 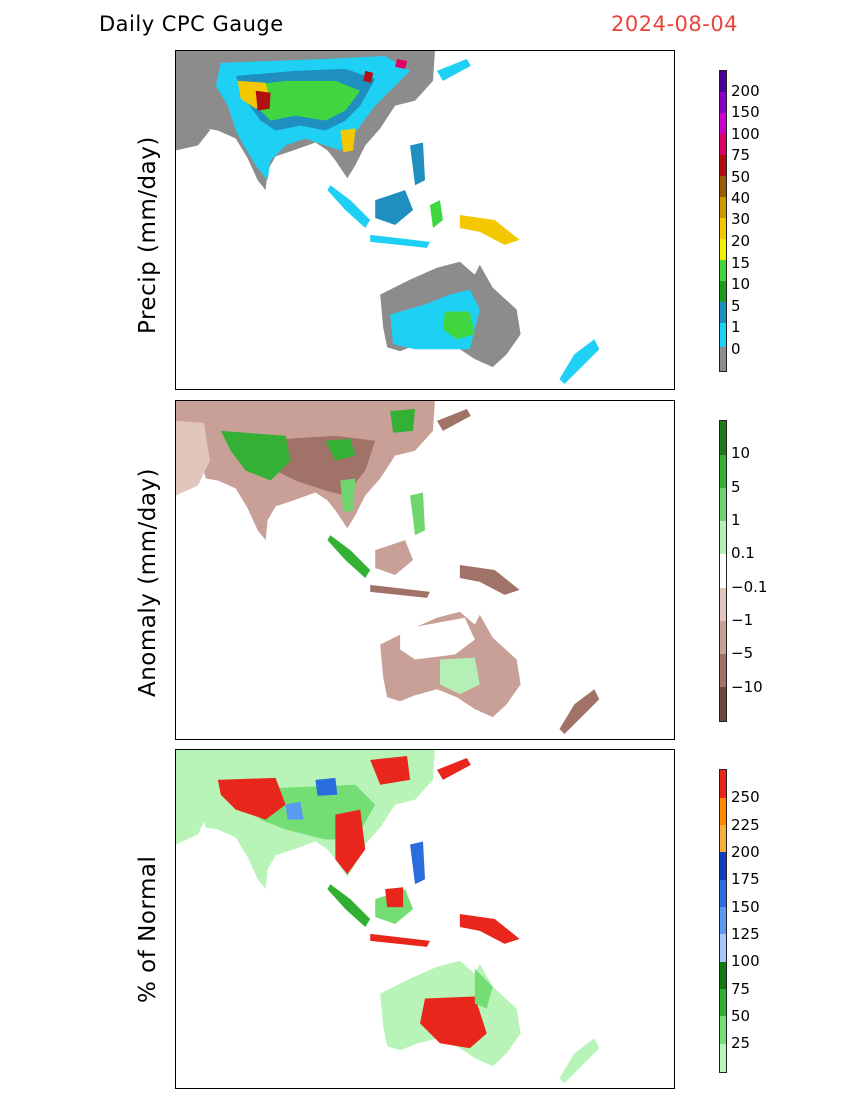 I want to click on precip-tick-50: 50, so click(x=741, y=177).